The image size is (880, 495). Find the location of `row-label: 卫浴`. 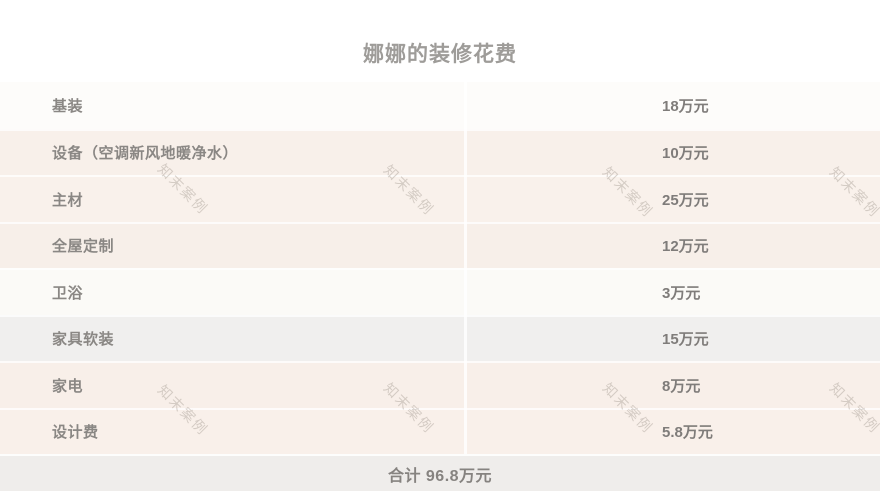

row-label: 卫浴 is located at coordinates (68, 293).